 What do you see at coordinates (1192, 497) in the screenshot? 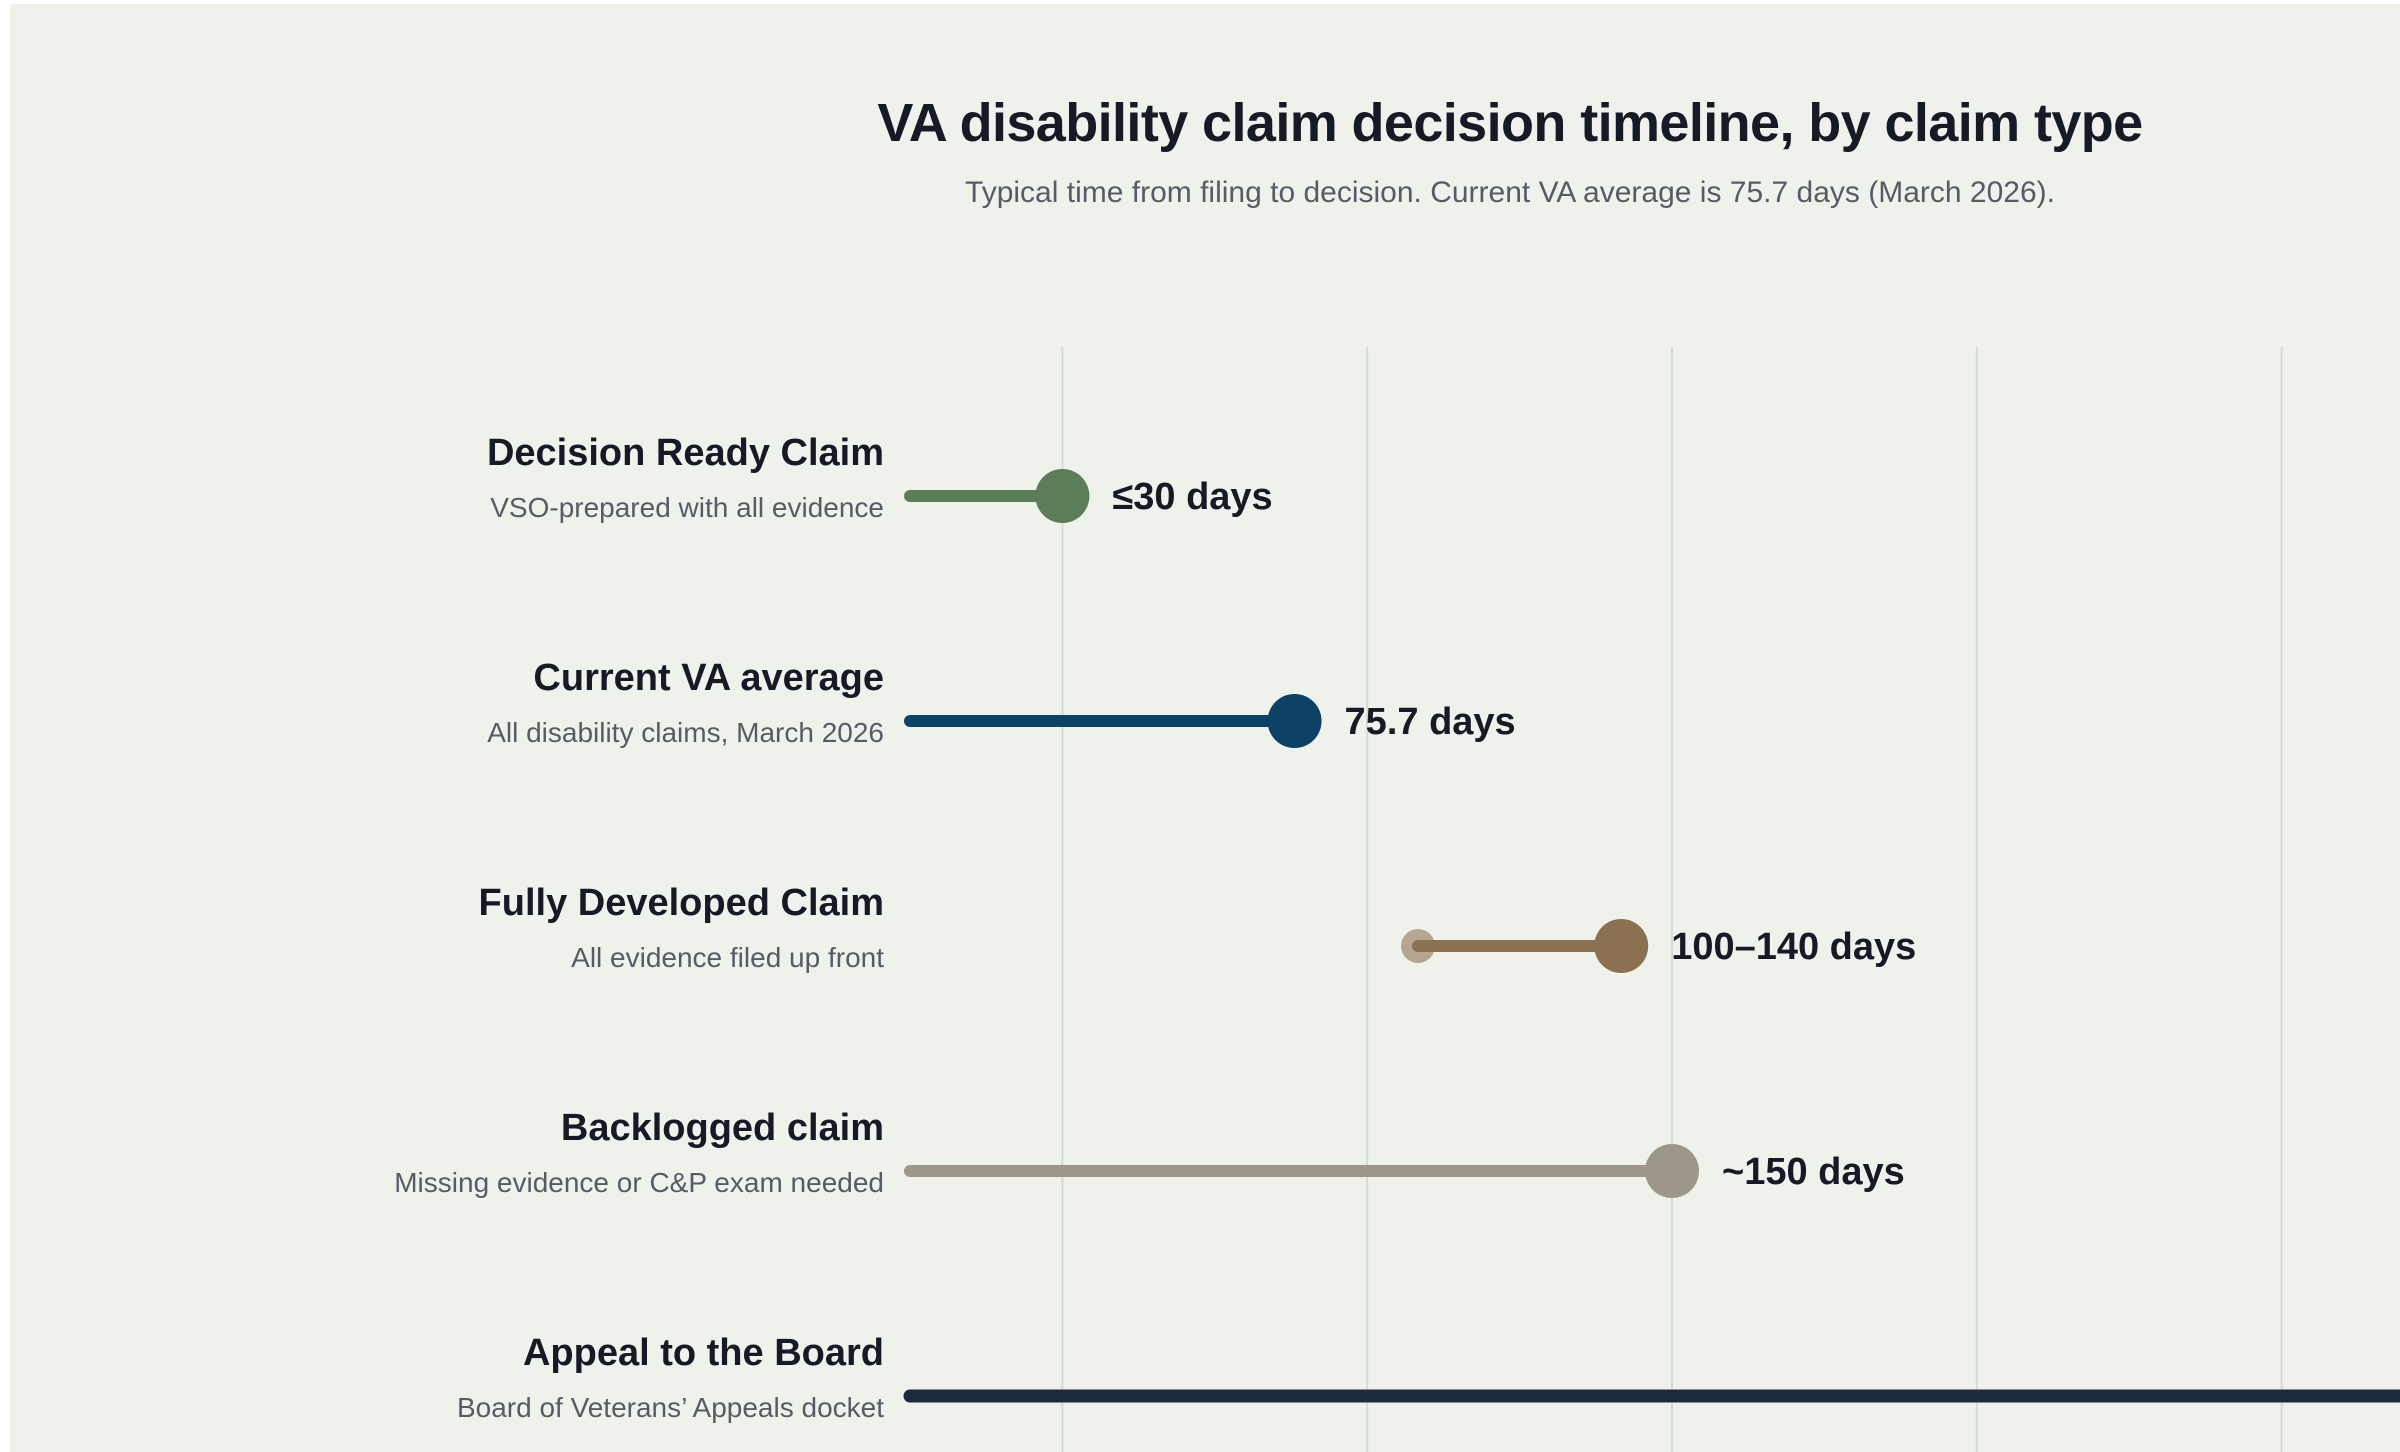
I see `value-label: ≤30 days` at bounding box center [1192, 497].